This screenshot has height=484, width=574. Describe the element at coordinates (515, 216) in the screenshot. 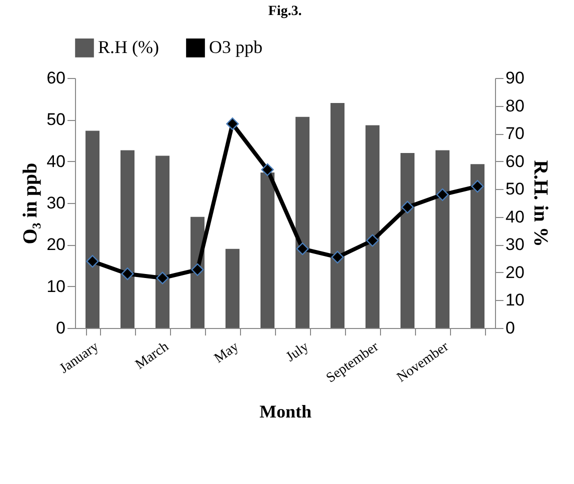

I see `y2-tick-label: 40` at that location.